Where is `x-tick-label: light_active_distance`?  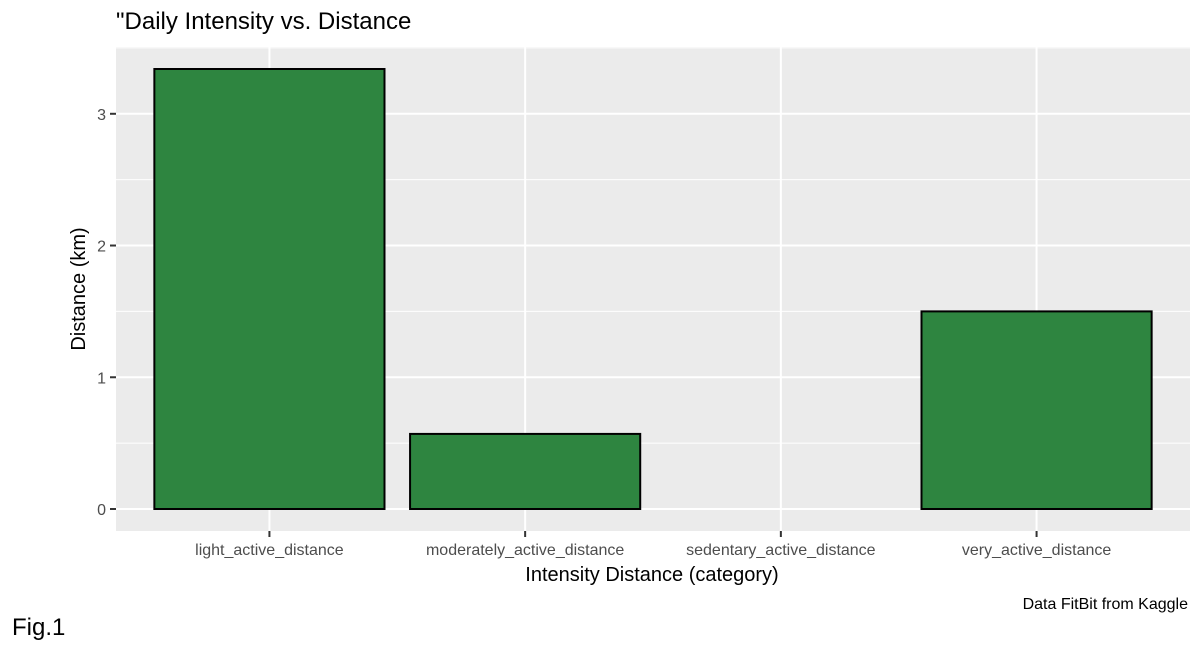 x-tick-label: light_active_distance is located at coordinates (269, 550).